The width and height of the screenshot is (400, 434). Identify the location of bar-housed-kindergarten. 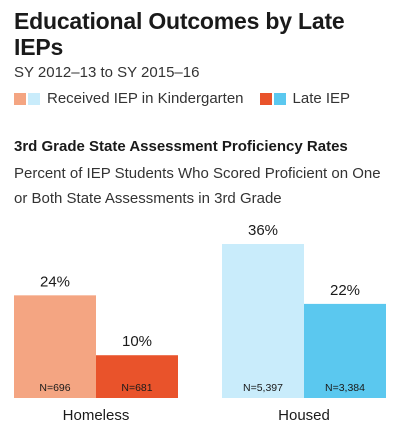
(263, 321).